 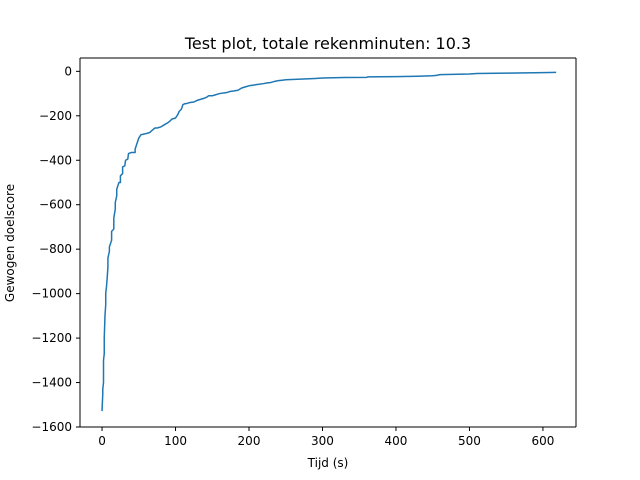 I want to click on x-tick-label: 400, so click(x=396, y=441).